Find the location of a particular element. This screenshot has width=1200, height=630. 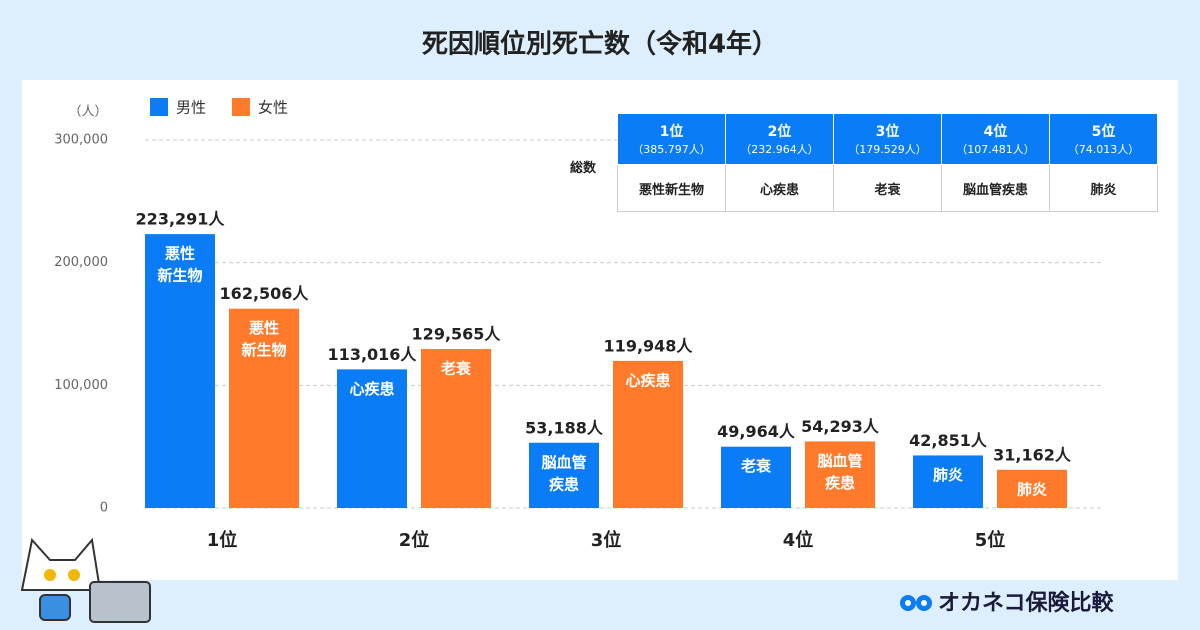

value-label: 54,293人 is located at coordinates (840, 426).